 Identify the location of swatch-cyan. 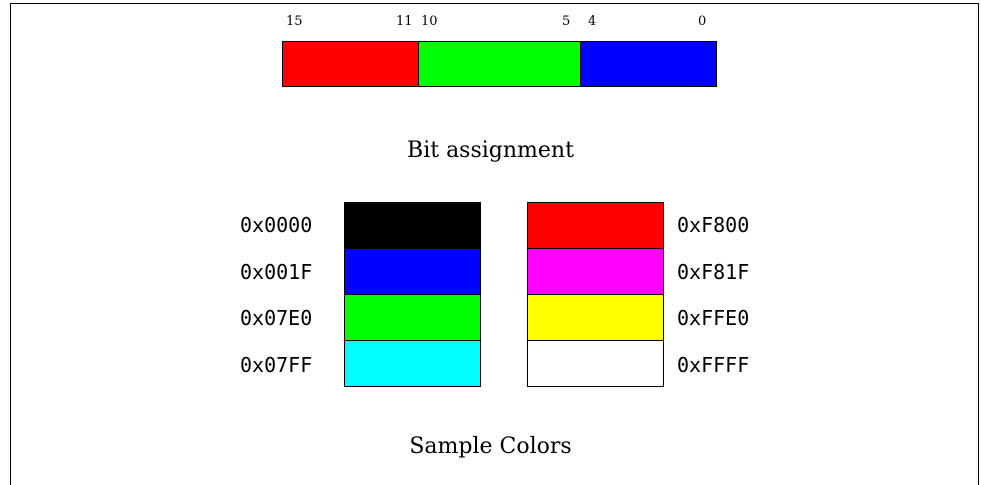
(412, 363).